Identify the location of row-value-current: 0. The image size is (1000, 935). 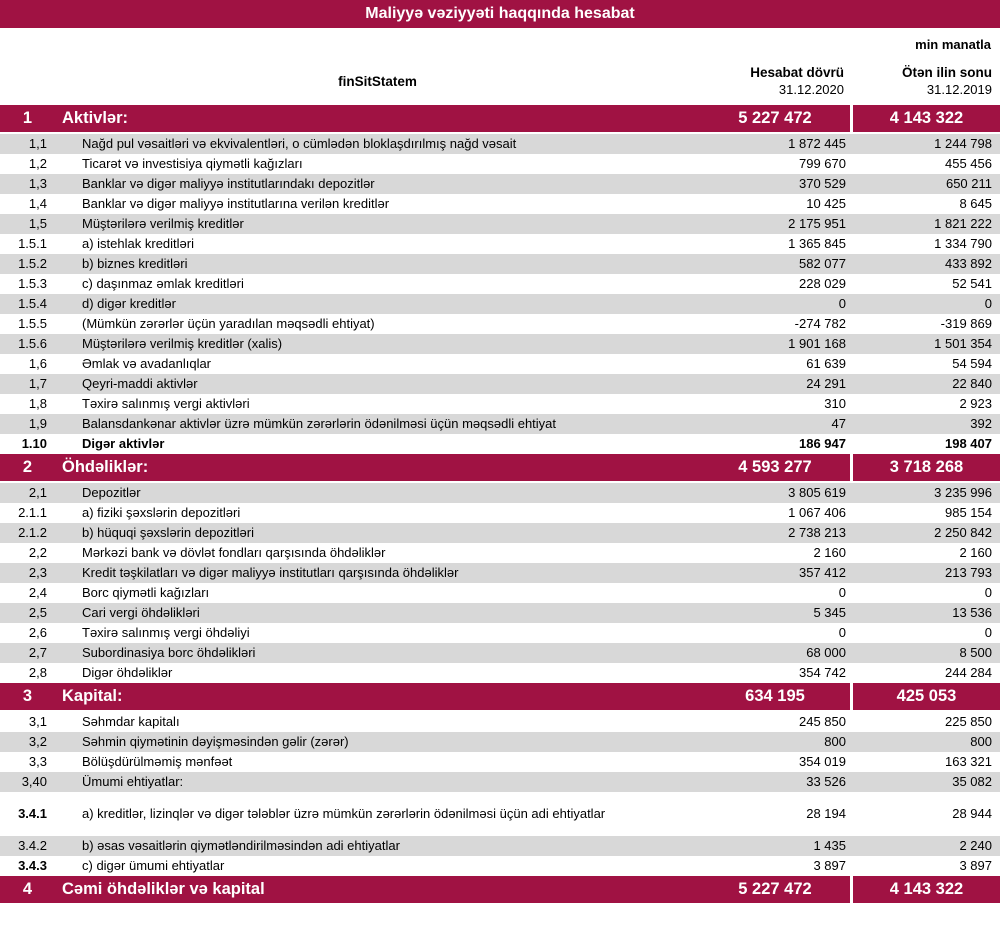
(842, 592).